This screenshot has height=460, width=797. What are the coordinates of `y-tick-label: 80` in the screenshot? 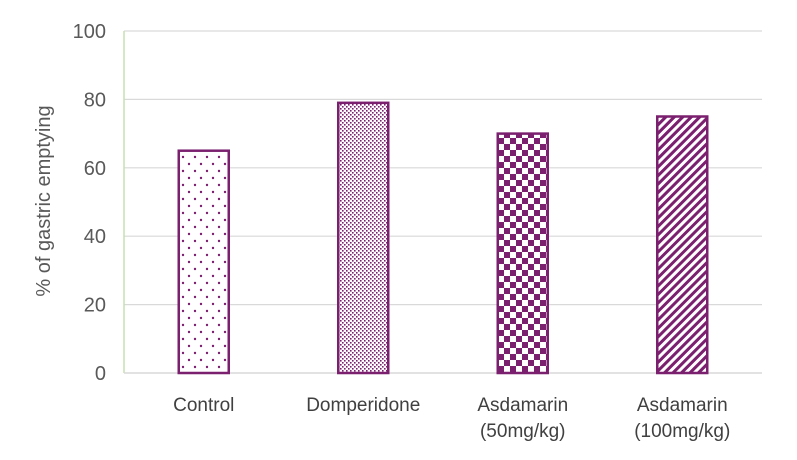 It's located at (95, 100).